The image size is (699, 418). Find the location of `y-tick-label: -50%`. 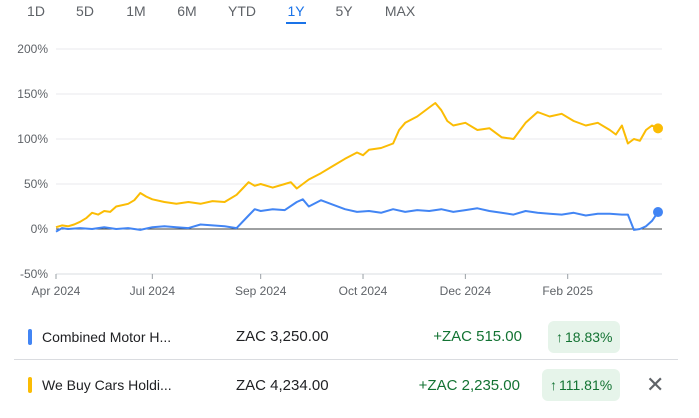

y-tick-label: -50% is located at coordinates (34, 274).